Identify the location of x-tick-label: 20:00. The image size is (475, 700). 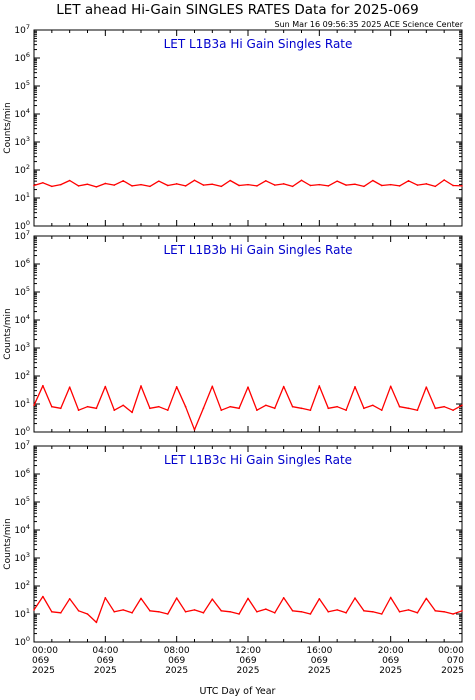
(391, 651).